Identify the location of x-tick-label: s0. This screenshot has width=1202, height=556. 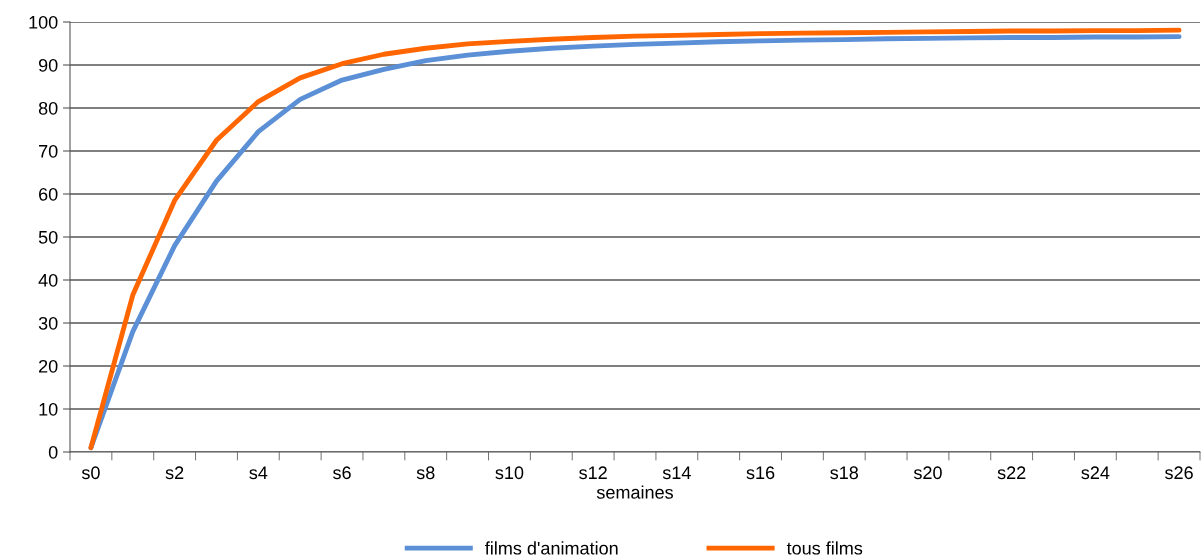
(90, 473).